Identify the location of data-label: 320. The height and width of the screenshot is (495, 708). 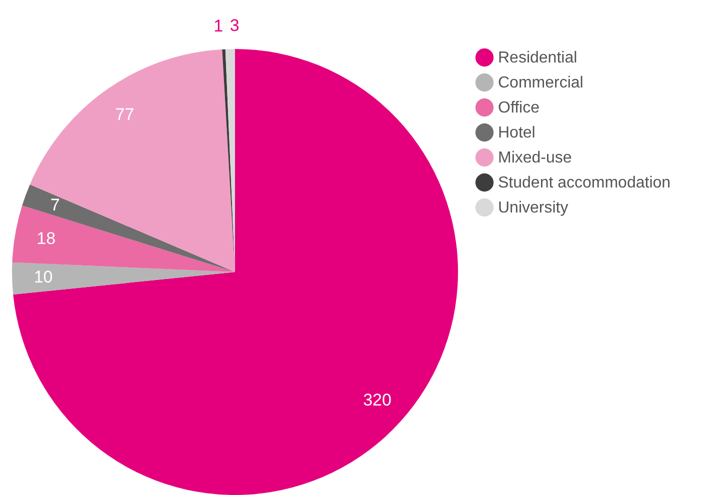
(377, 400).